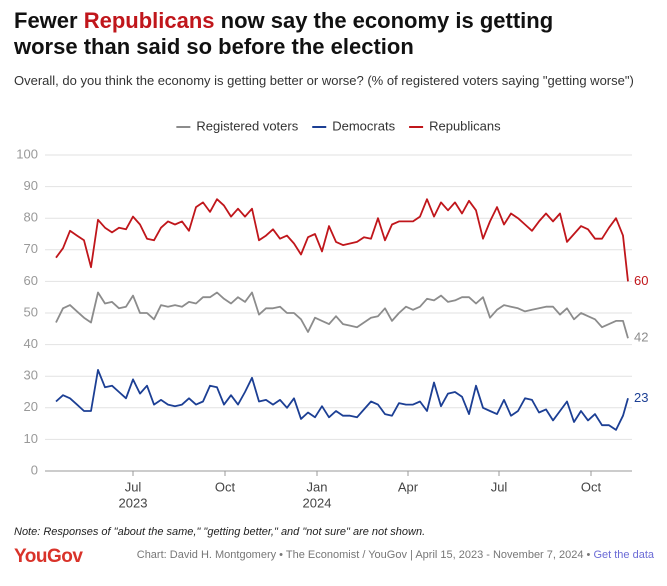 The width and height of the screenshot is (667, 586). Describe the element at coordinates (27, 153) in the screenshot. I see `y-tick-label: 100` at that location.